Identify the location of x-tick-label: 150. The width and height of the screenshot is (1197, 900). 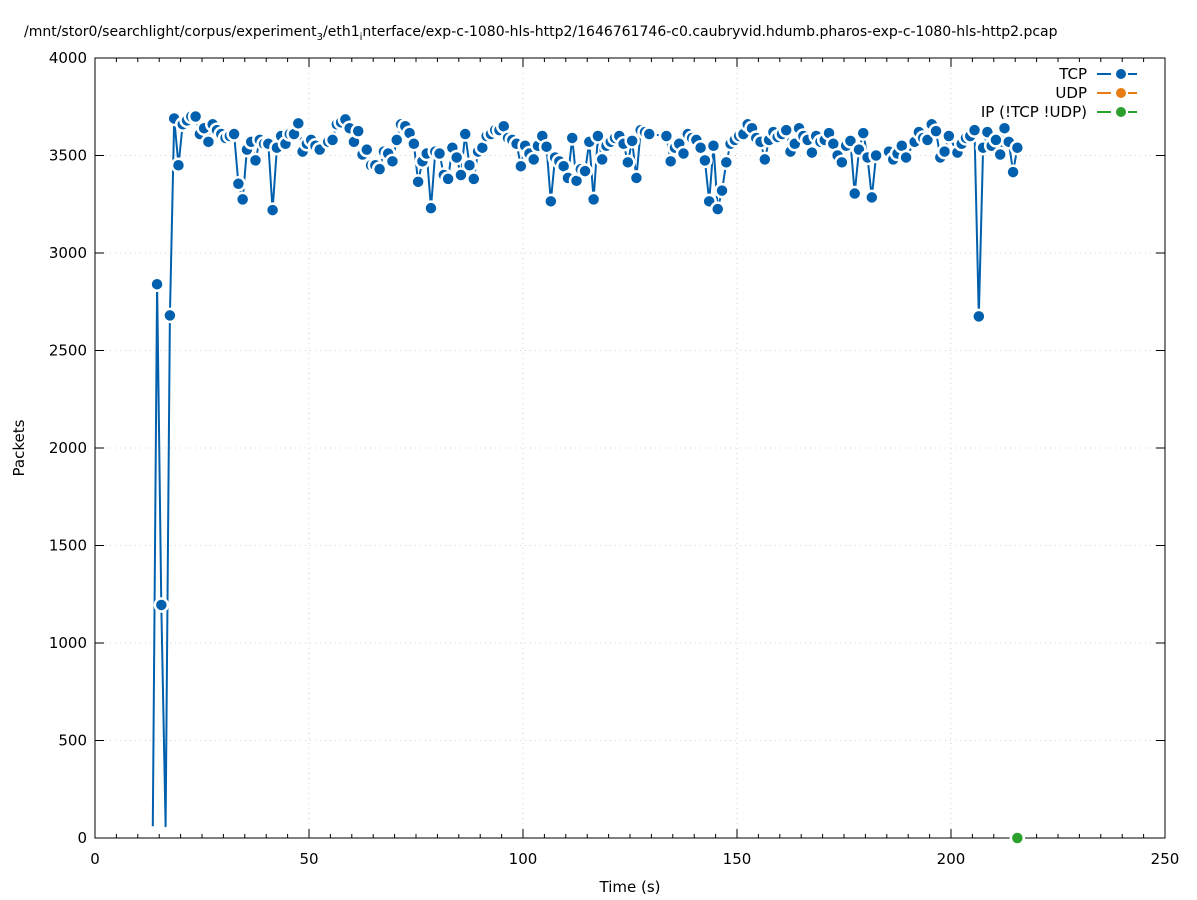
(737, 859).